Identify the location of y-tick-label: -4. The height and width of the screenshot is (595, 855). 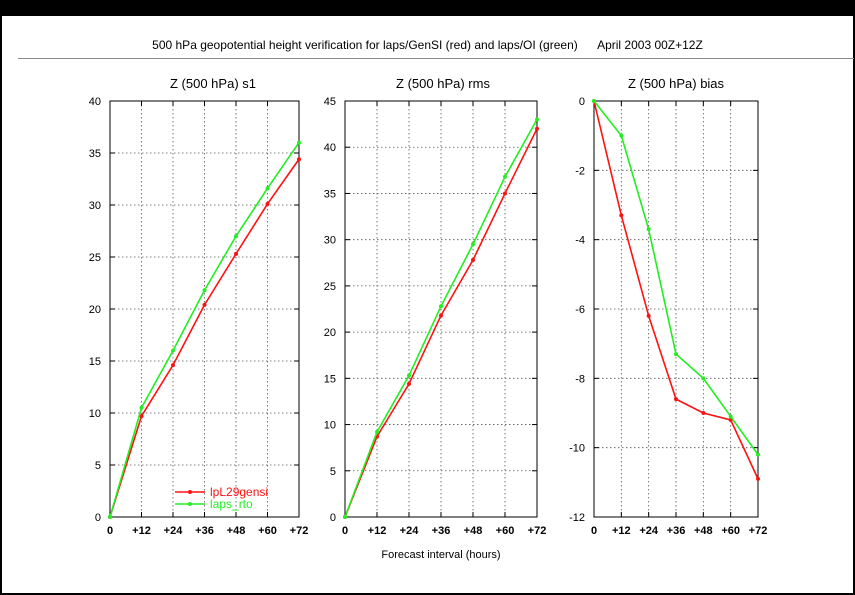
(580, 241).